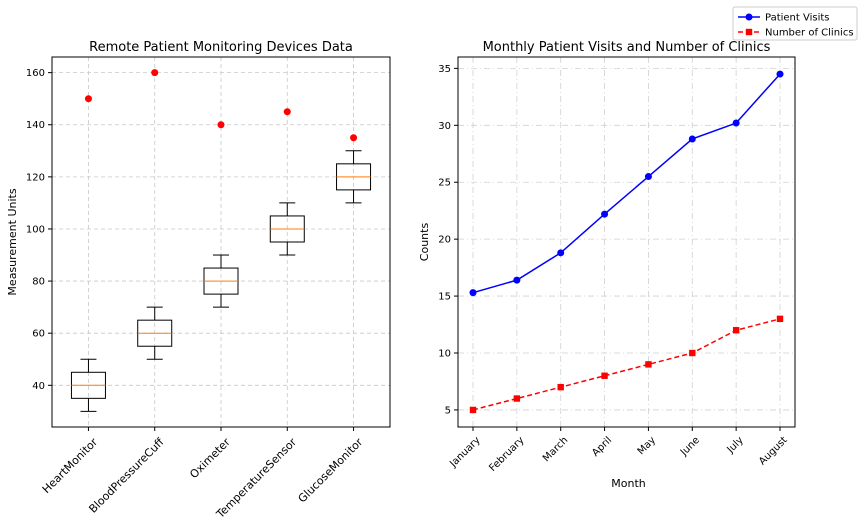 Image resolution: width=865 pixels, height=527 pixels. I want to click on legend-items: Patient Visits Number of Clinics, so click(796, 26).